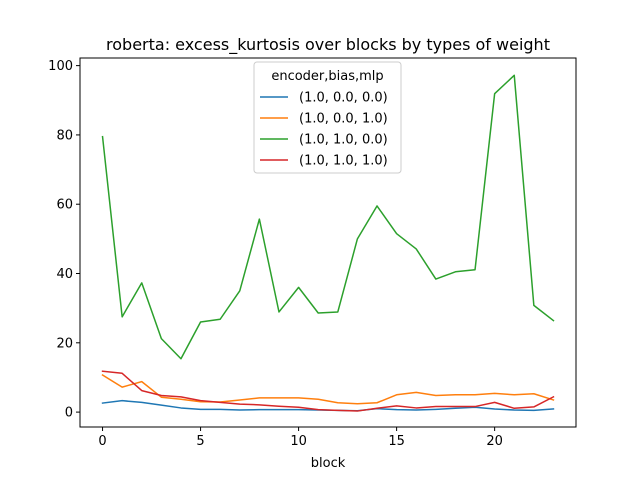  I want to click on y-tick-label: 100, so click(60, 66).